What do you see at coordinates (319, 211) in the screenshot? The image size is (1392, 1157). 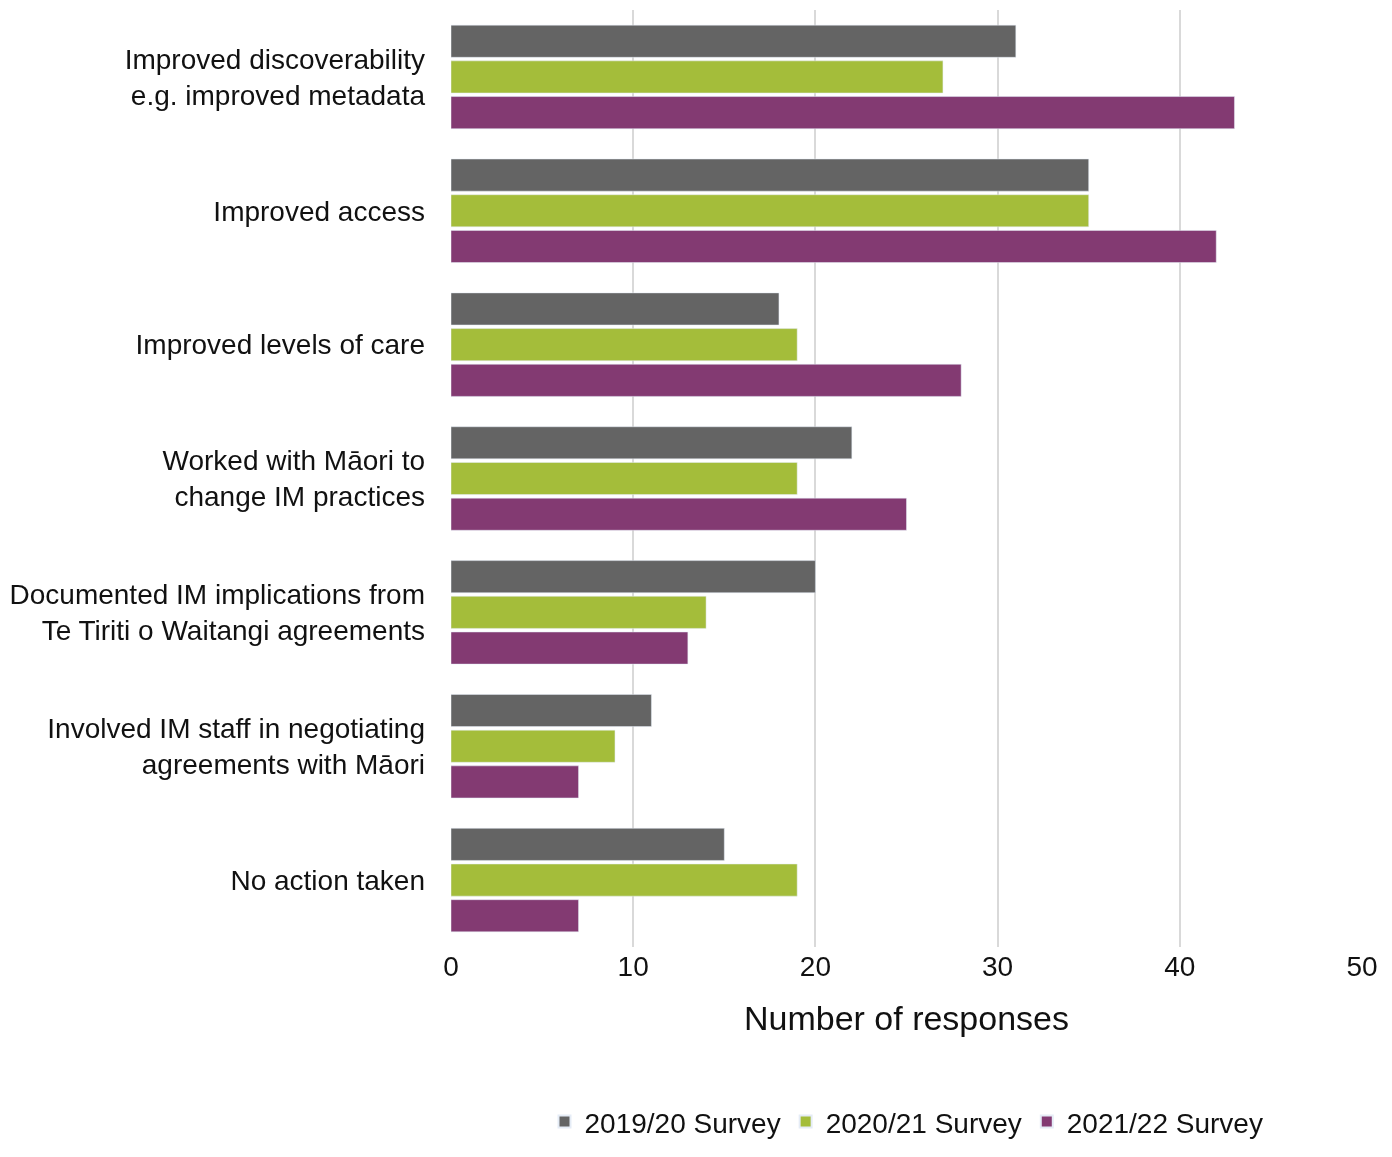 I see `y-tick-label: Improved access` at bounding box center [319, 211].